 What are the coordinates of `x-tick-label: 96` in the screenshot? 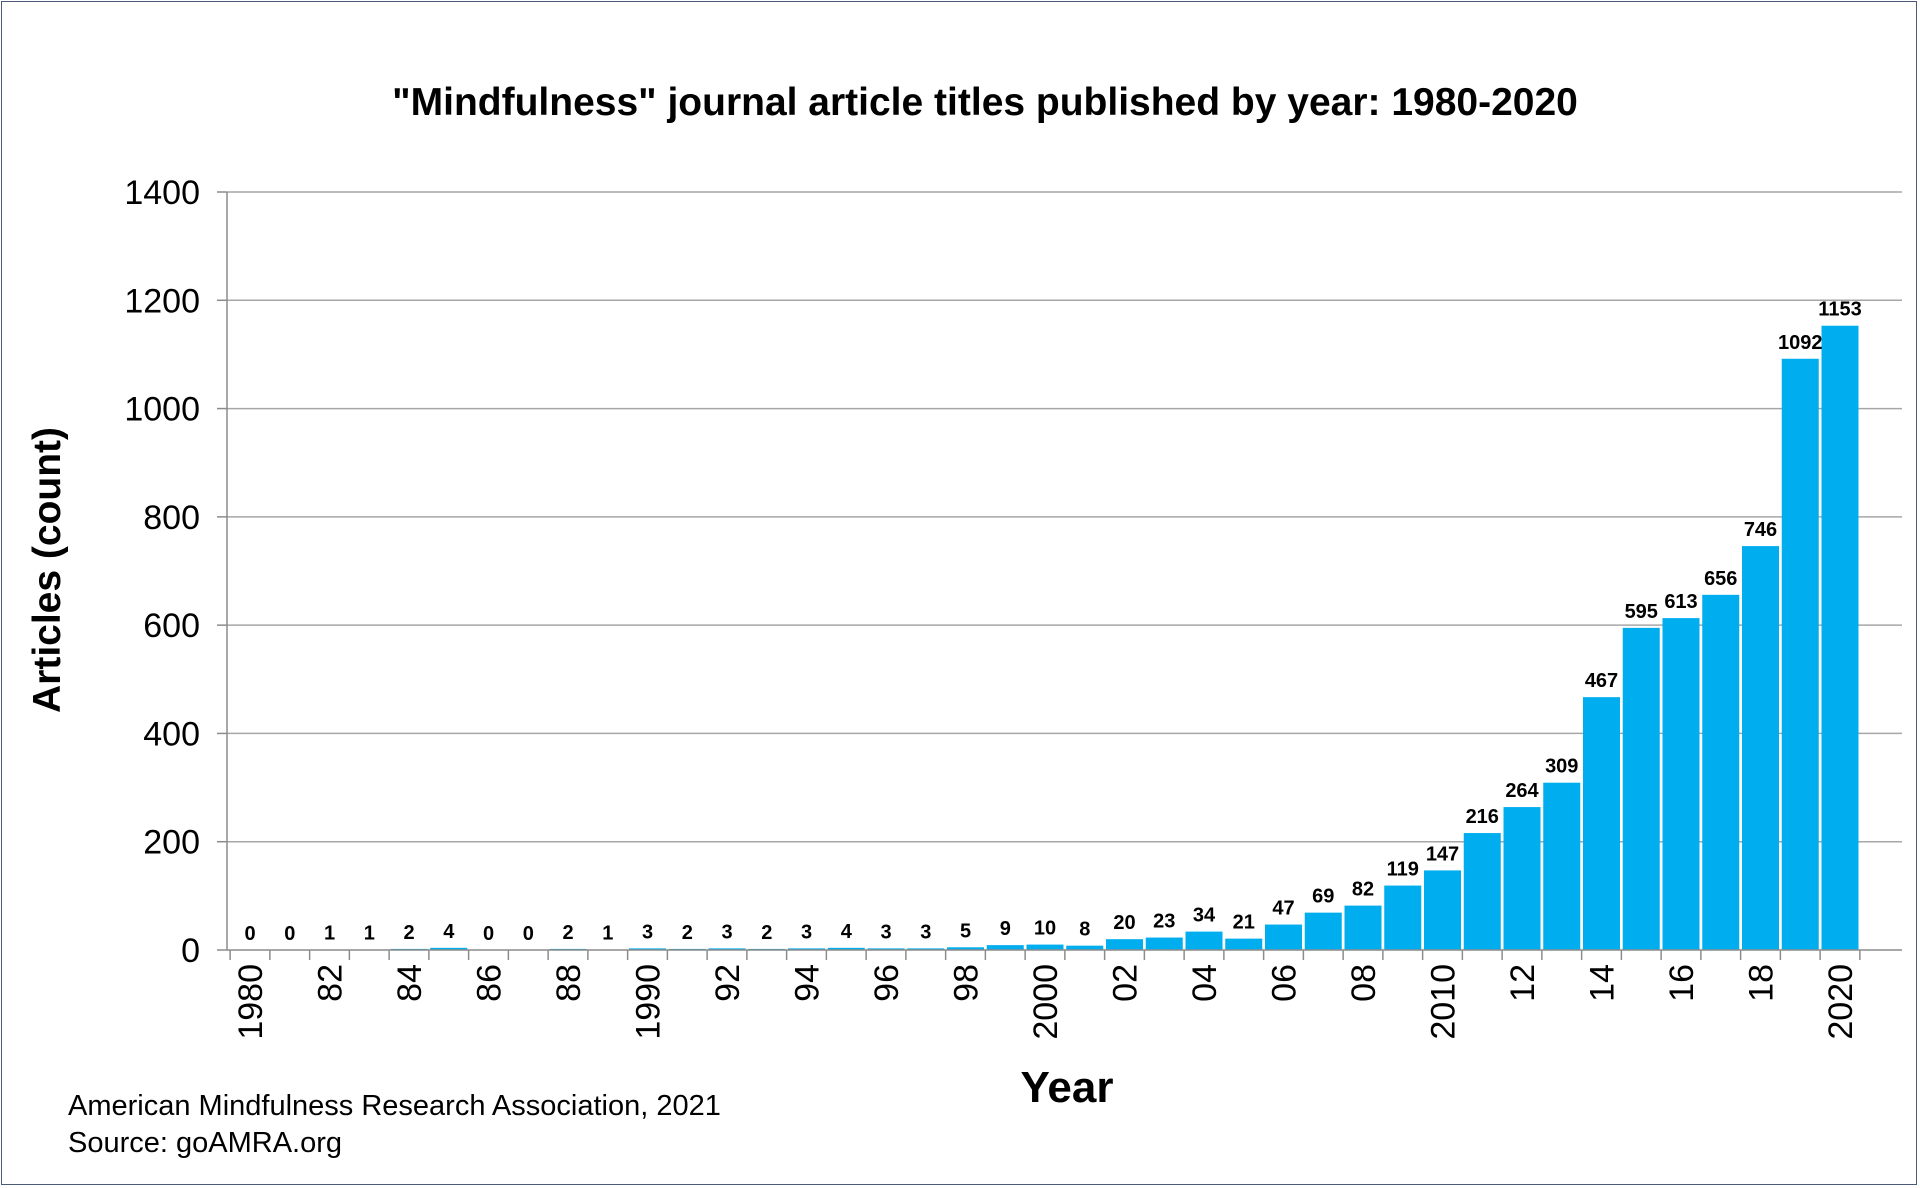 It's located at (887, 983).